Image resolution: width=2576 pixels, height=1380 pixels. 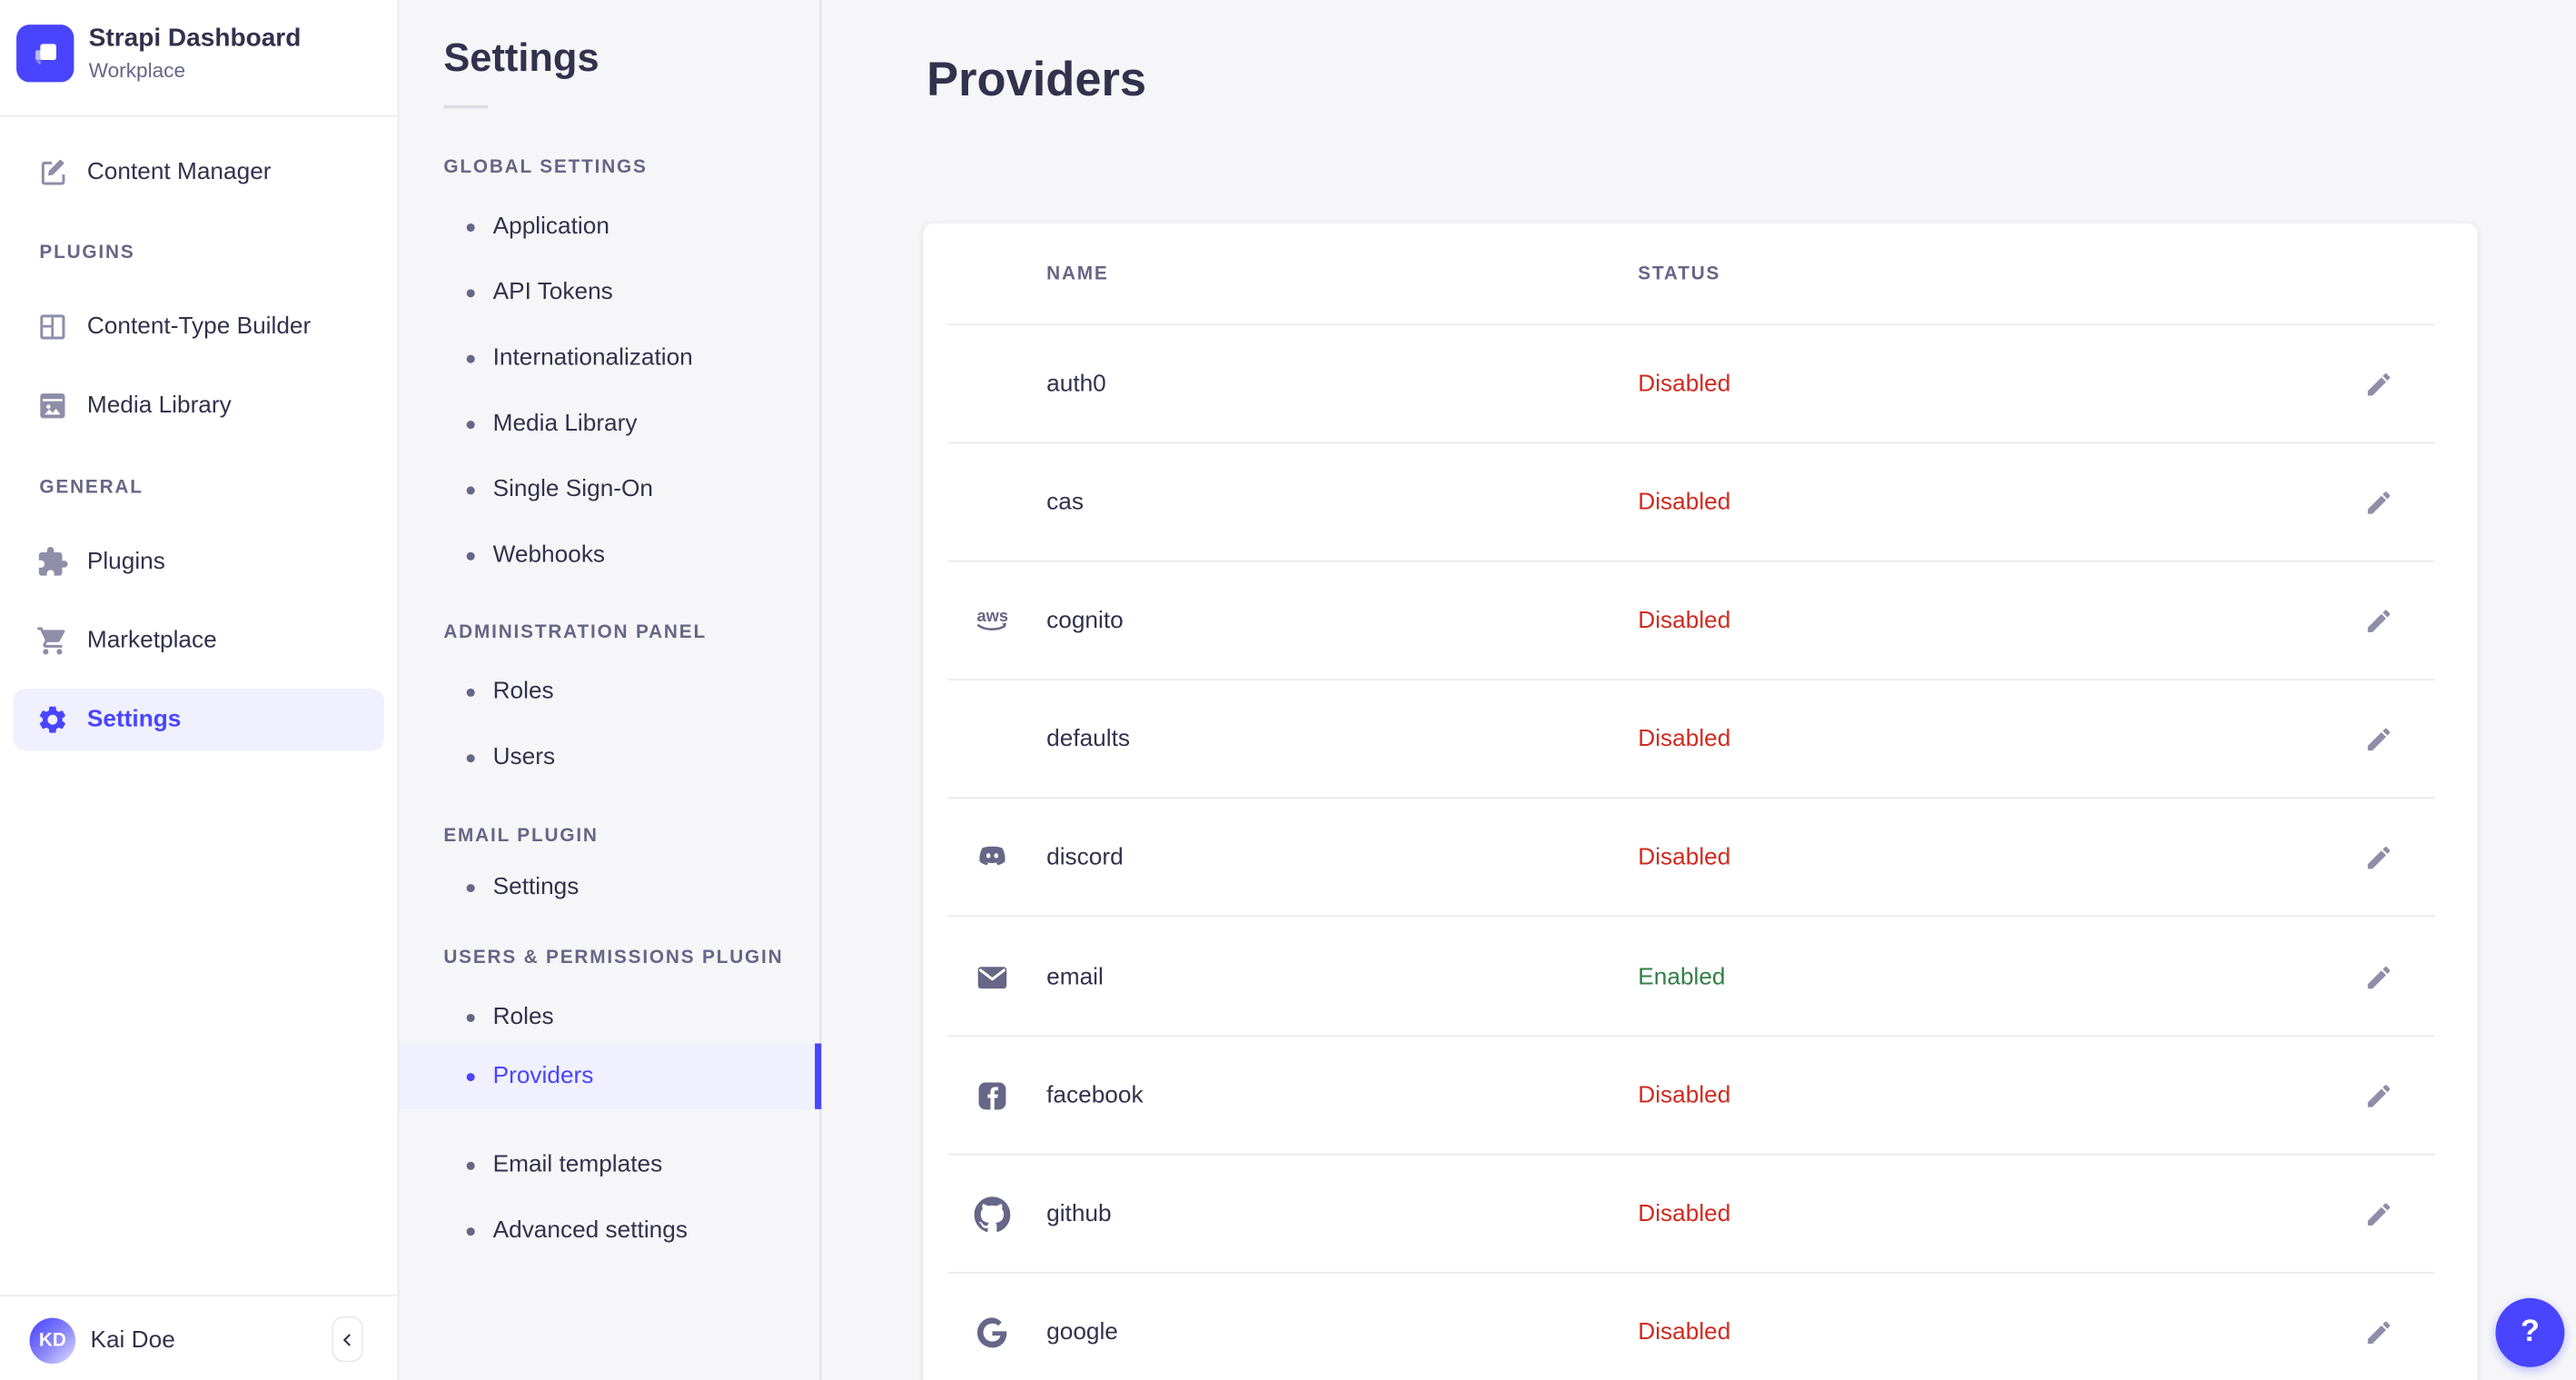 What do you see at coordinates (200, 405) in the screenshot?
I see `sidebar-item-media-library: Media Library` at bounding box center [200, 405].